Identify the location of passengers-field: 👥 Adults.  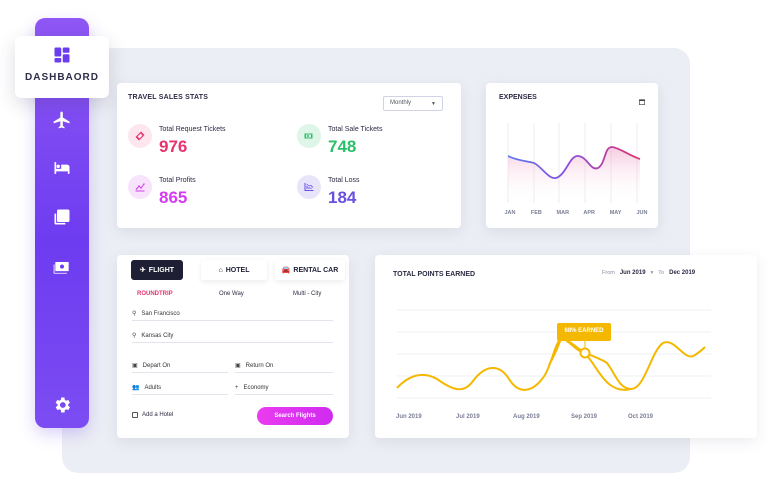
(180, 388).